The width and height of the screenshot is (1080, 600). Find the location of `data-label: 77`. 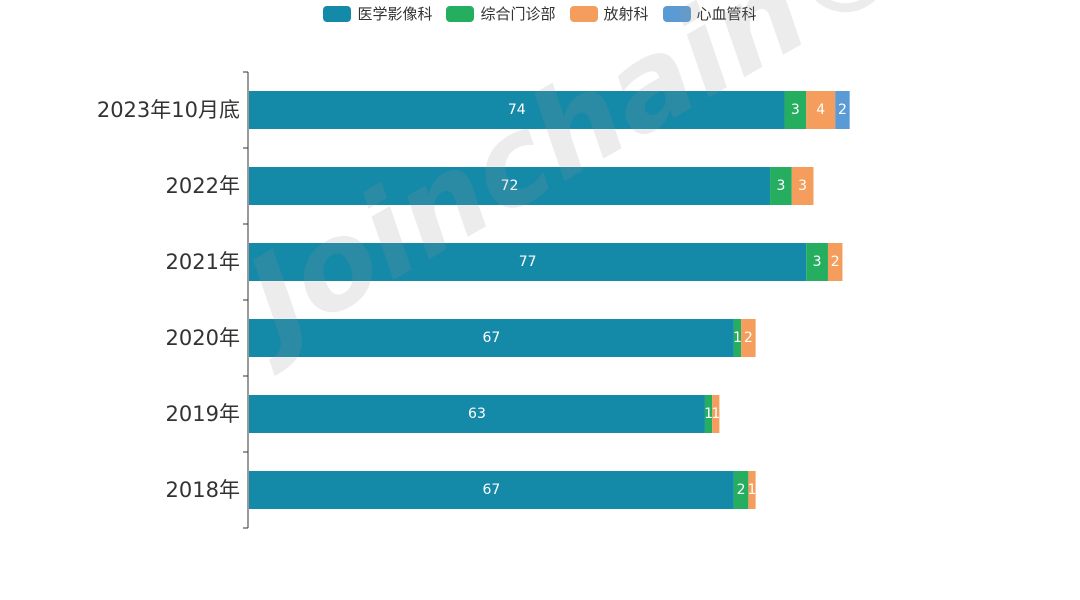

data-label: 77 is located at coordinates (528, 262).